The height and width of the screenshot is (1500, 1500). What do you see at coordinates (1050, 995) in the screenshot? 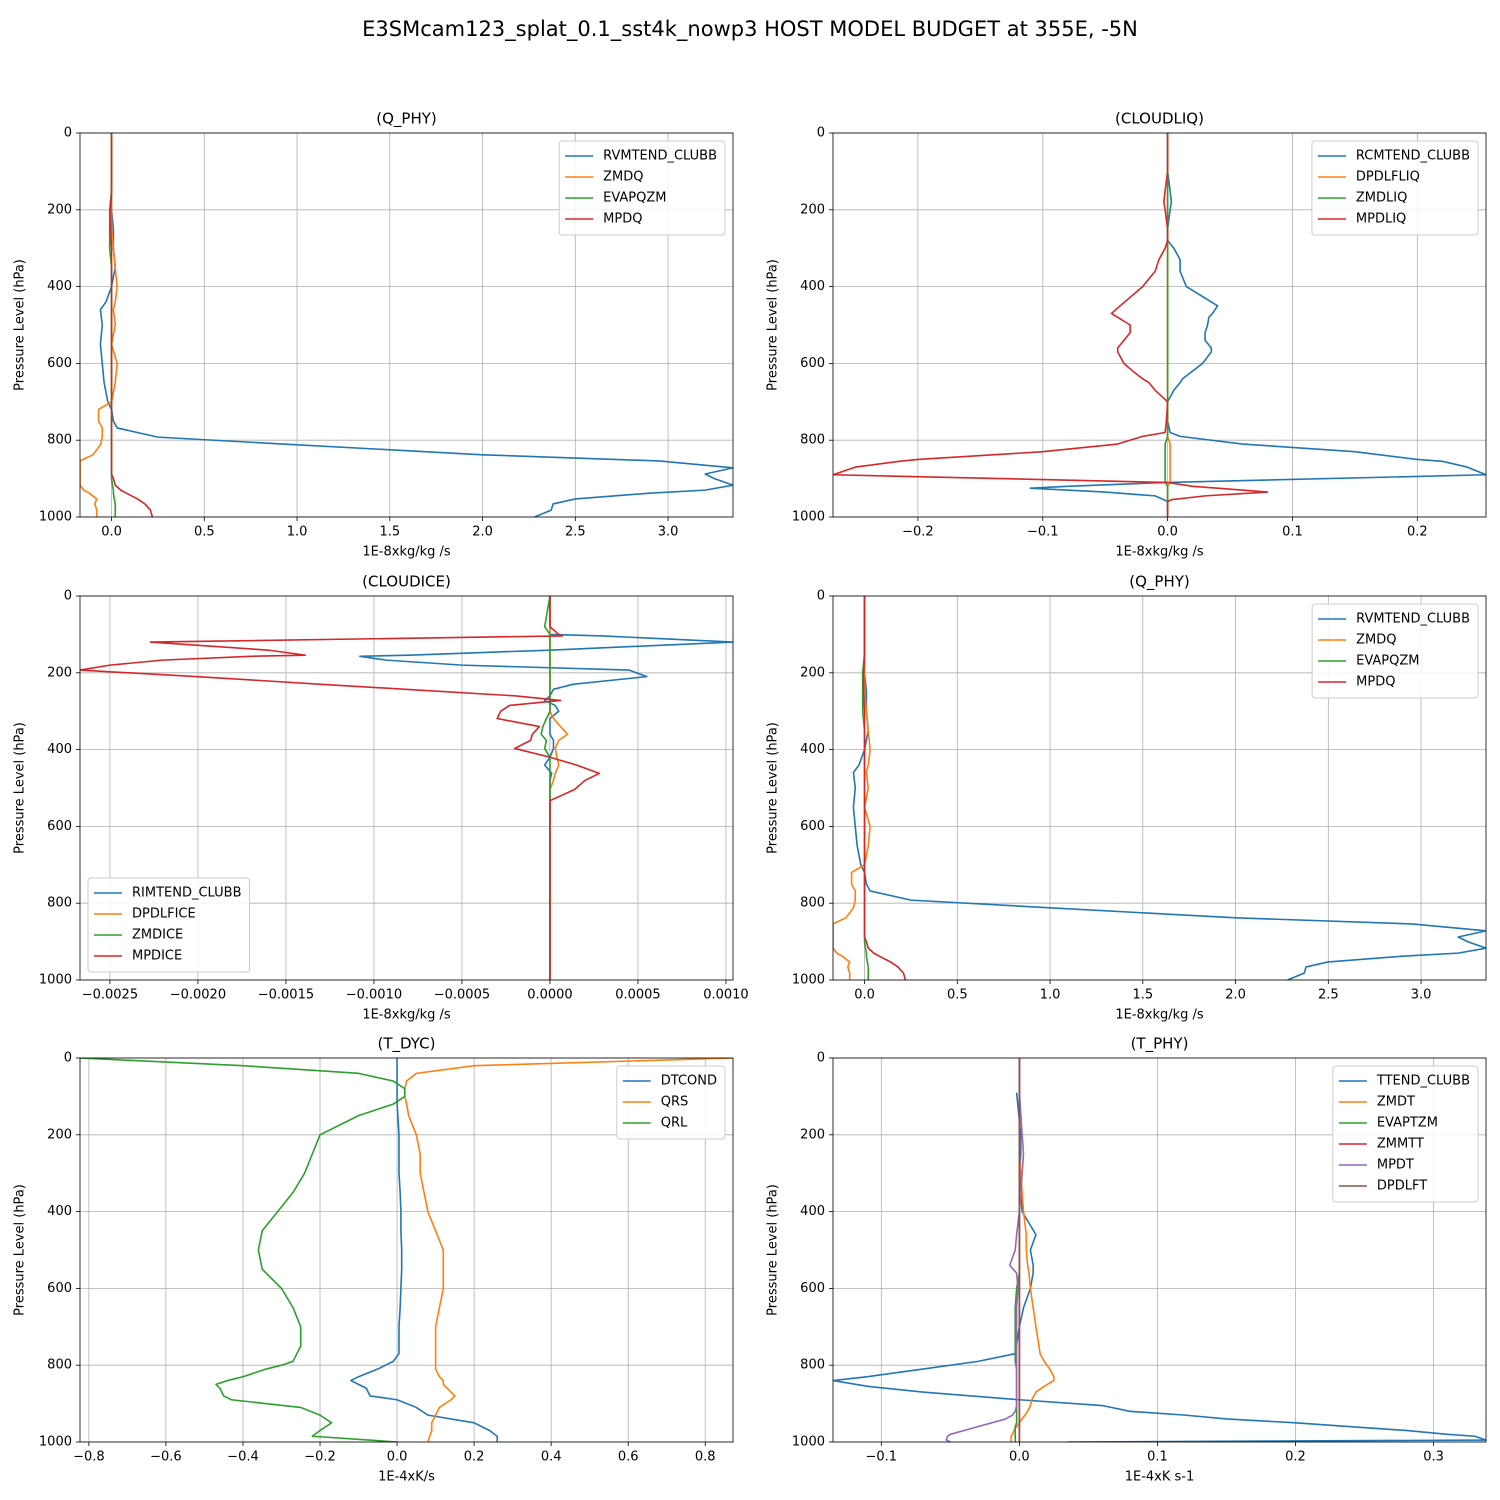
I see `x-tick-label: 1.0` at bounding box center [1050, 995].